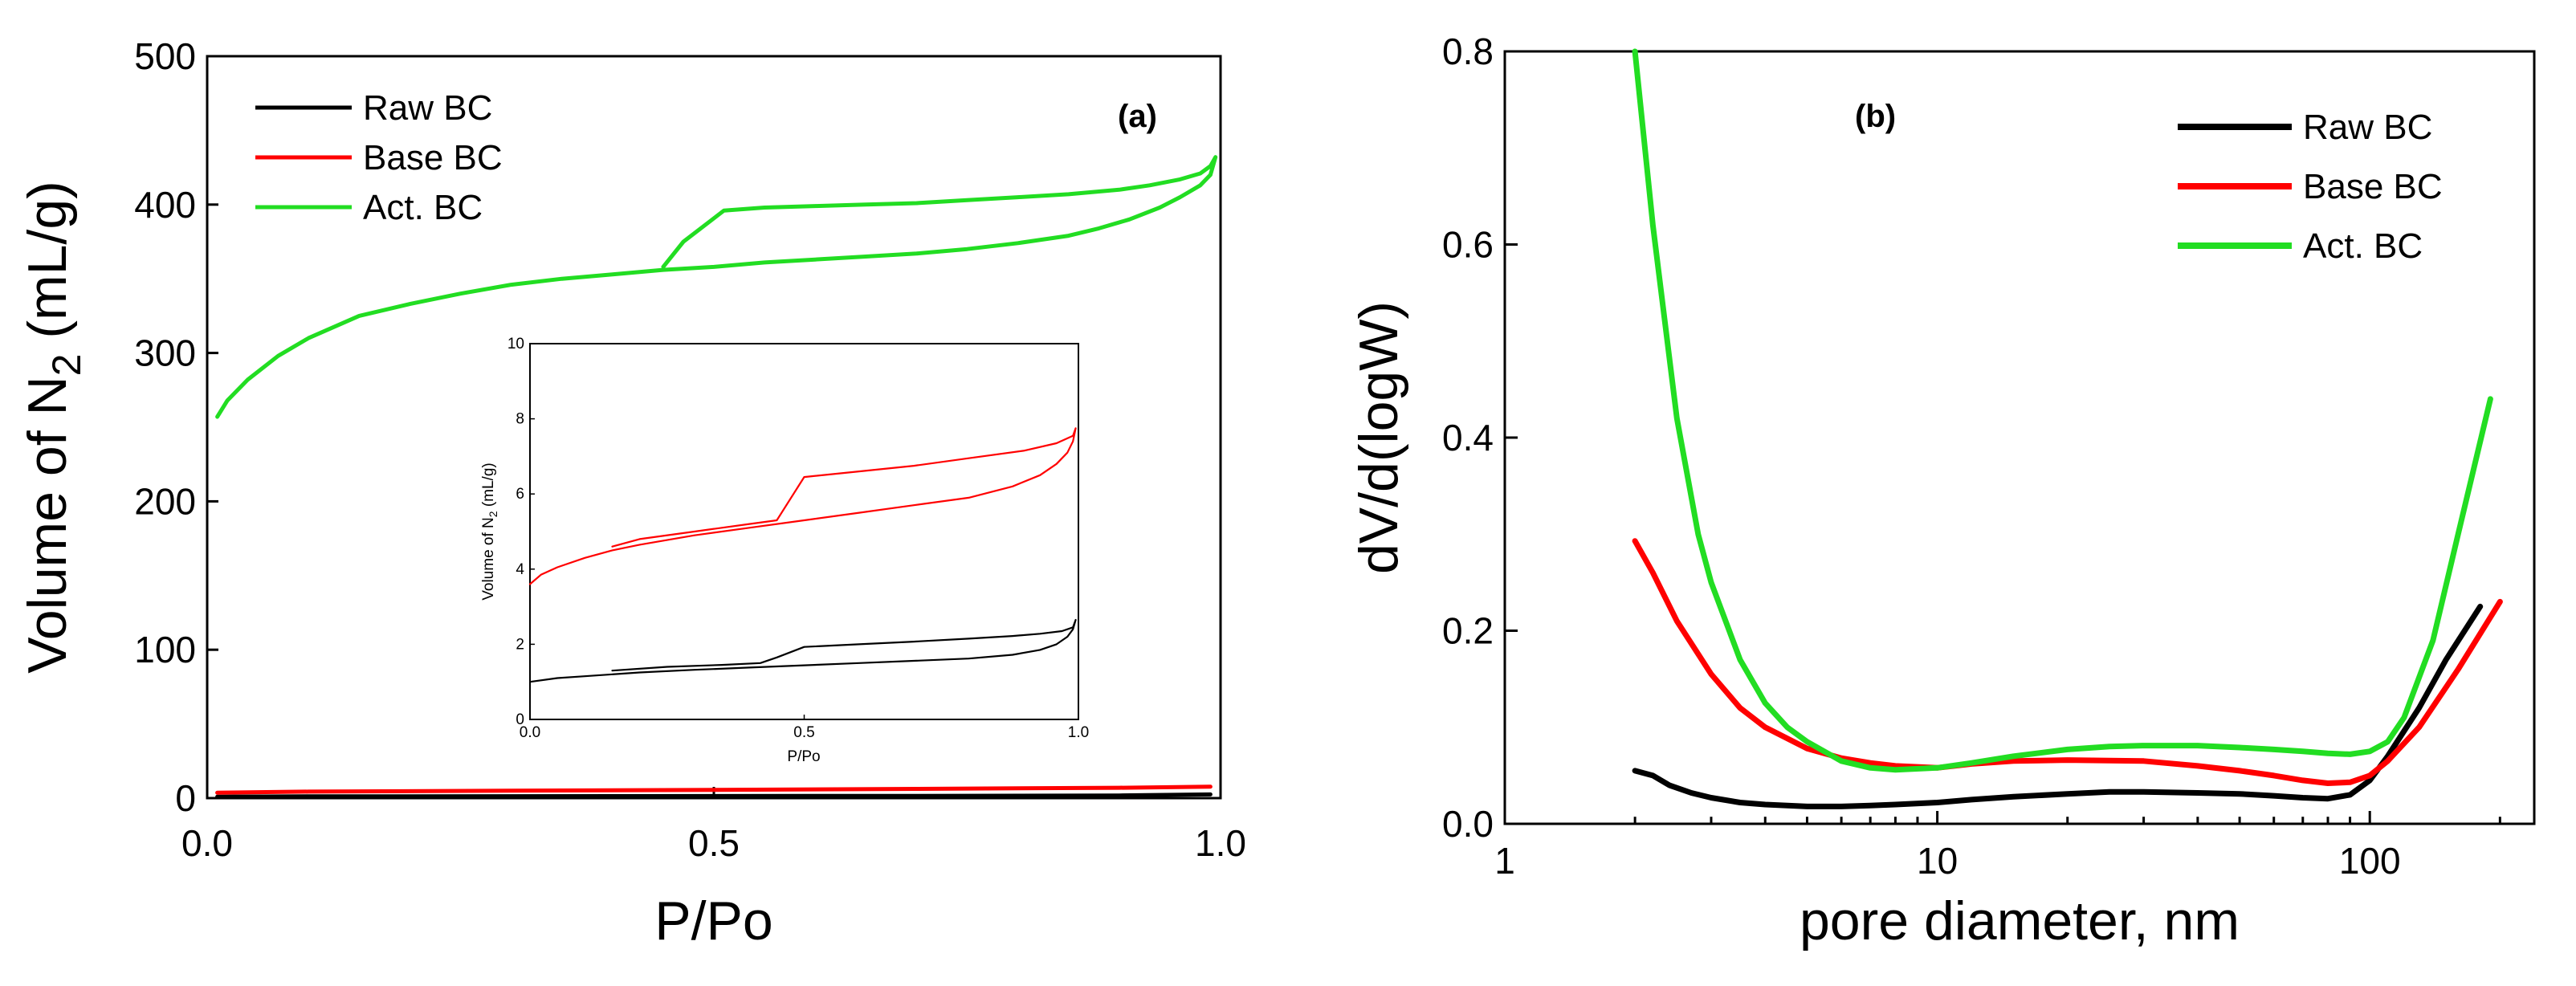 This screenshot has width=2576, height=986. Describe the element at coordinates (165, 353) in the screenshot. I see `a-y-tick-label: 300` at that location.